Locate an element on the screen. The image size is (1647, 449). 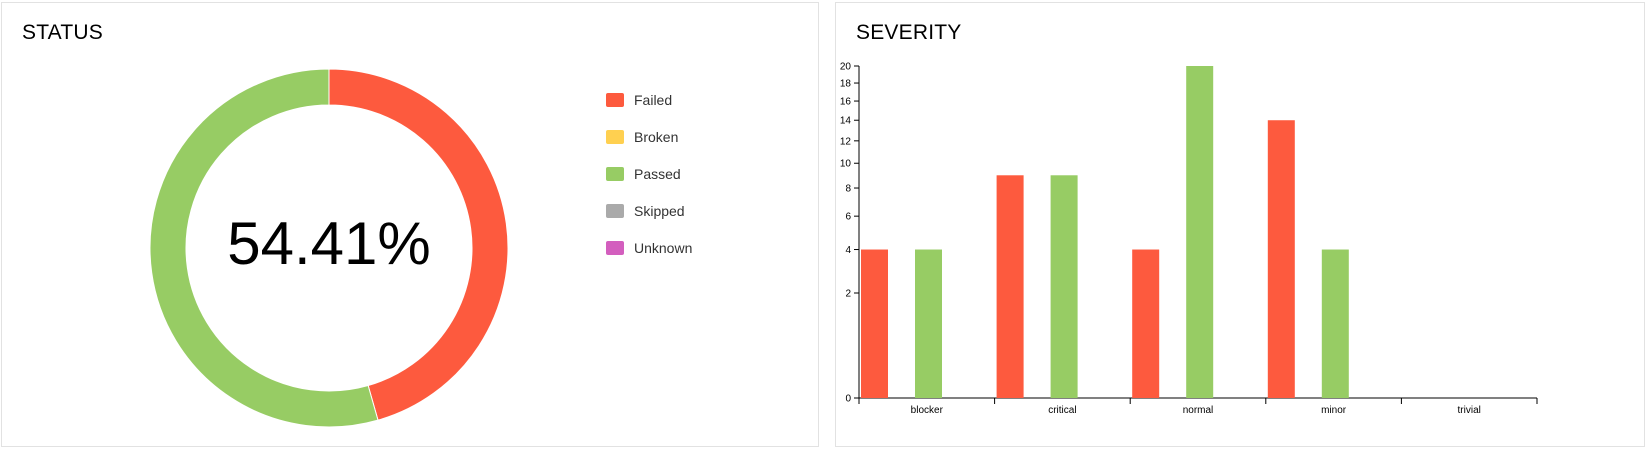
y-tick-label: 14 is located at coordinates (846, 121).